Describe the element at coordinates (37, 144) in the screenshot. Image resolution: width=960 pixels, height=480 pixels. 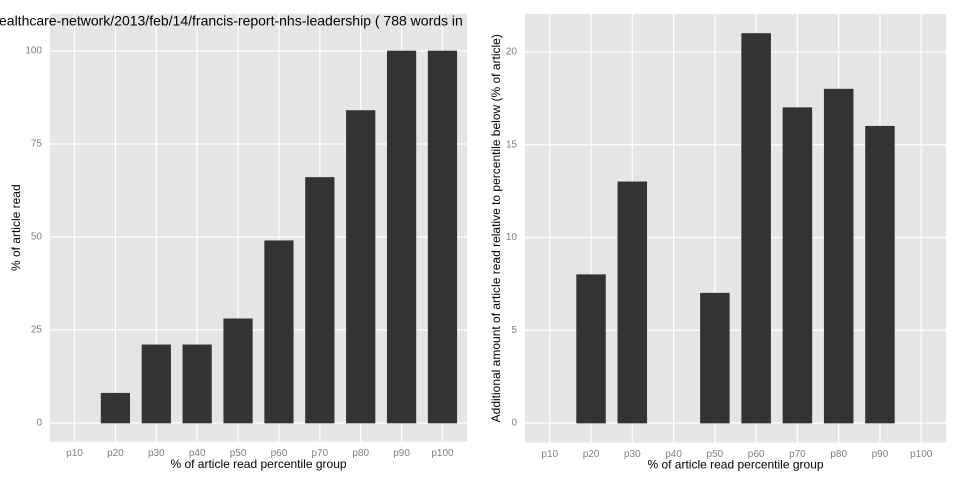
I see `y-tick-label: 75` at that location.